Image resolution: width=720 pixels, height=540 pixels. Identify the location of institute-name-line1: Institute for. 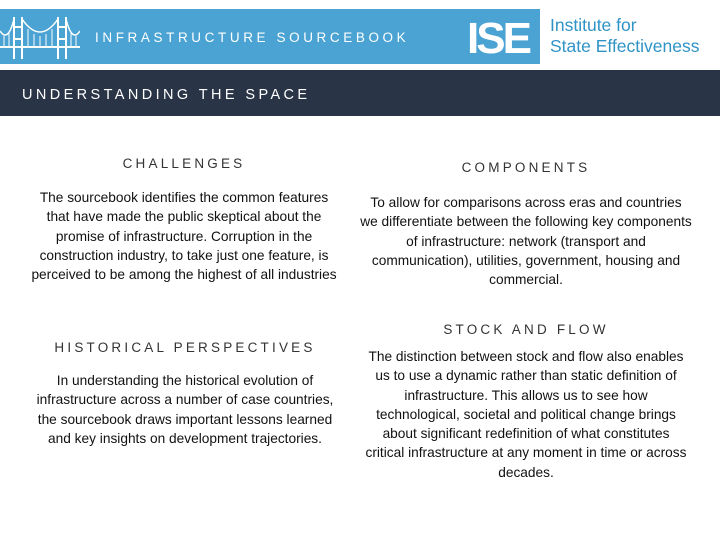
(593, 25).